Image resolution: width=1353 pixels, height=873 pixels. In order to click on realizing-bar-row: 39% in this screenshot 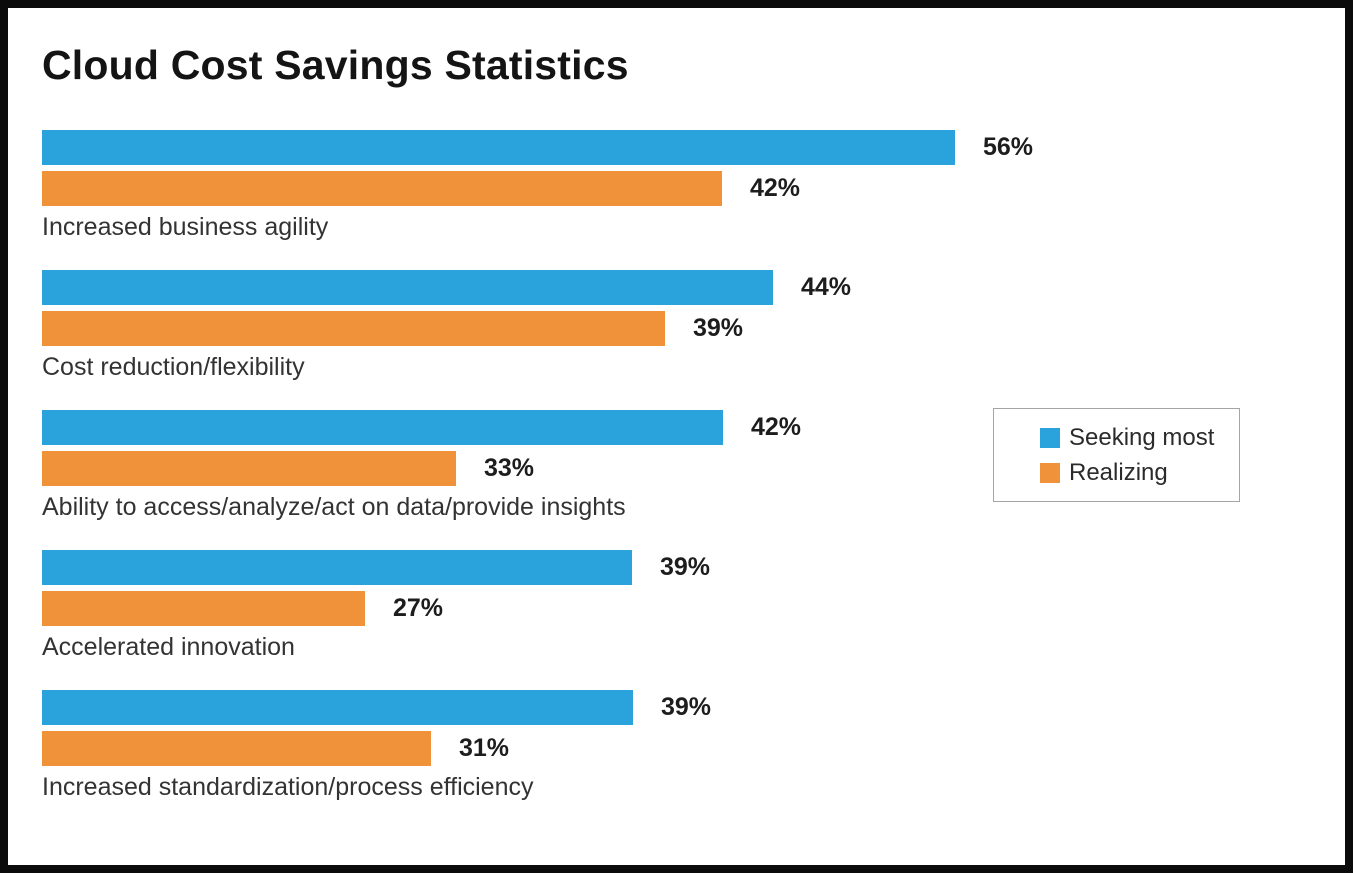, I will do `click(693, 328)`.